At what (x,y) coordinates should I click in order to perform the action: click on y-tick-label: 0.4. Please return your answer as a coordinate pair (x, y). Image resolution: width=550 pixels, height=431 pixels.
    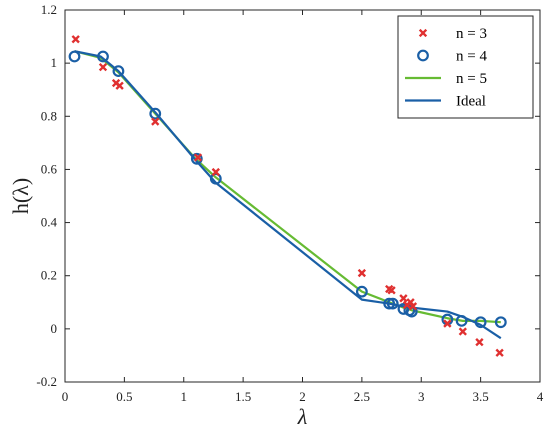
    Looking at the image, I should click on (49, 222).